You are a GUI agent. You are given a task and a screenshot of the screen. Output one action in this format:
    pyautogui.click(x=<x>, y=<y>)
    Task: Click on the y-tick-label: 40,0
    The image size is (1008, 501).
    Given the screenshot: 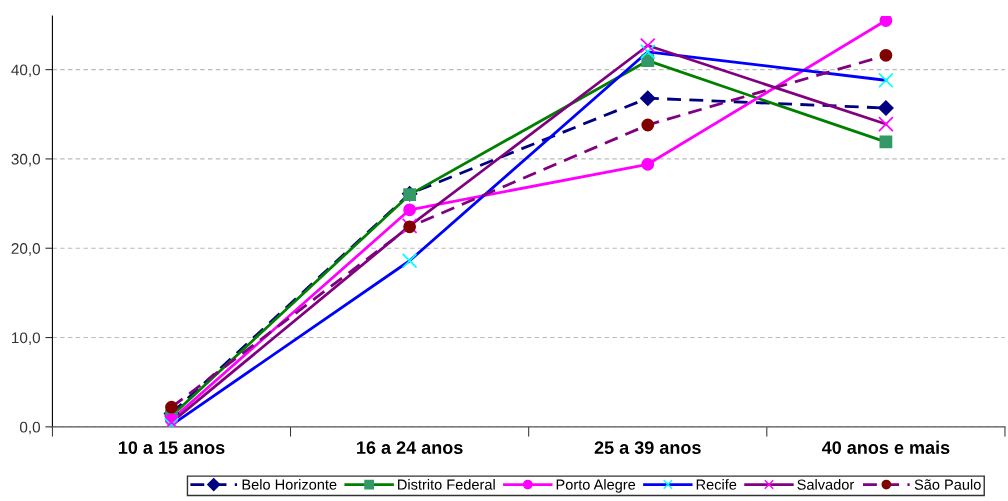 What is the action you would take?
    pyautogui.click(x=26, y=71)
    